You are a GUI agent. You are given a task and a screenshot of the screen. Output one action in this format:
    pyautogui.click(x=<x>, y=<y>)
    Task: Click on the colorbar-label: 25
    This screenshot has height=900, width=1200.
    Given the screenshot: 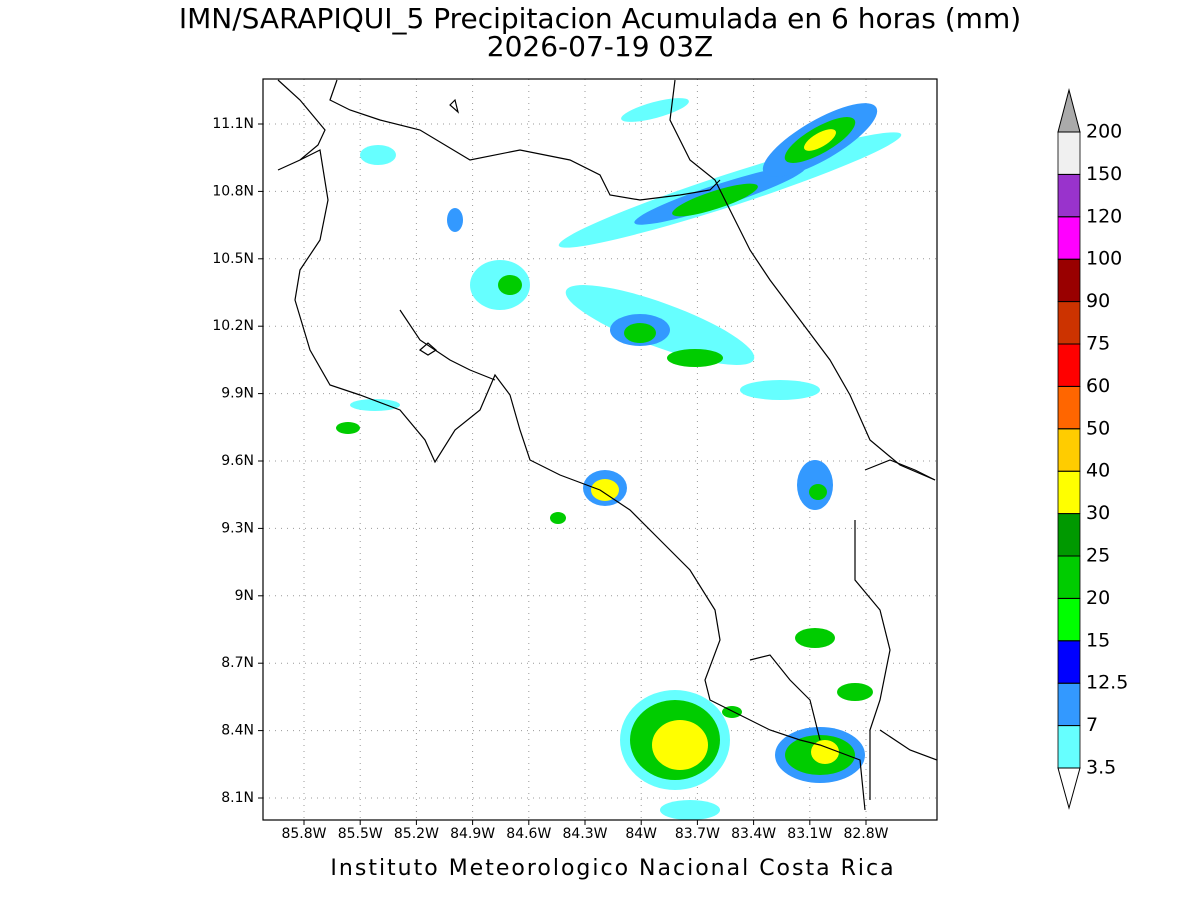 What is the action you would take?
    pyautogui.click(x=1098, y=556)
    